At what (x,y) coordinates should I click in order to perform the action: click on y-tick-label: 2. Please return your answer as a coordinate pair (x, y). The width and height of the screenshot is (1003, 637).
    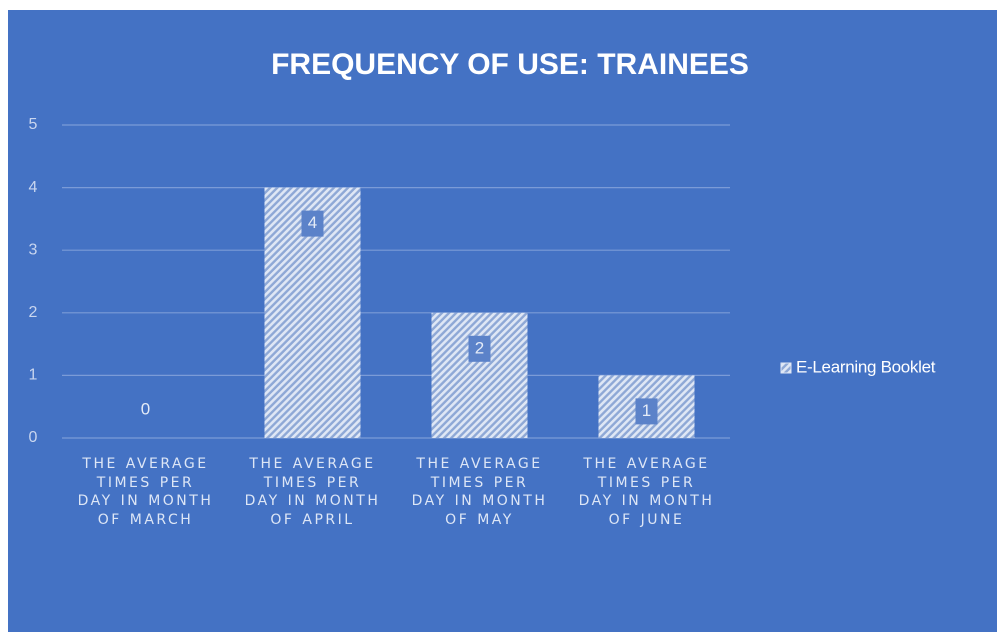
    Looking at the image, I should click on (33, 312).